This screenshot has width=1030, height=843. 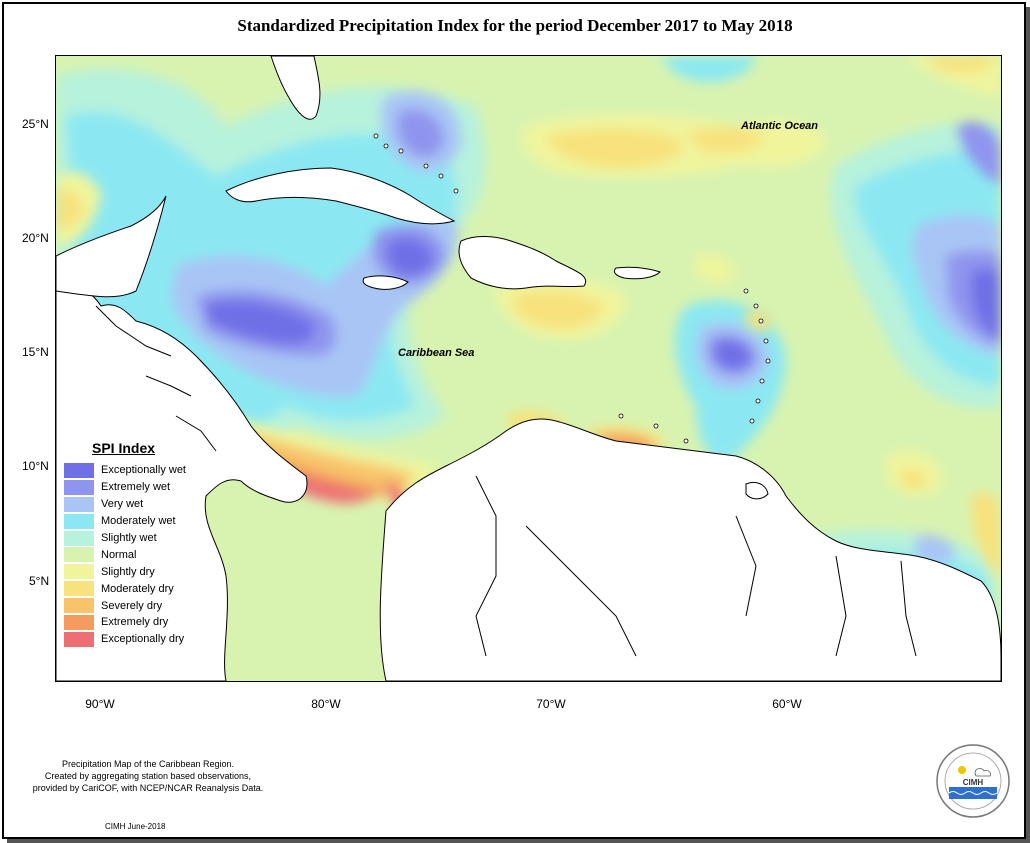 I want to click on legend-label: Extremely wet, so click(x=136, y=487).